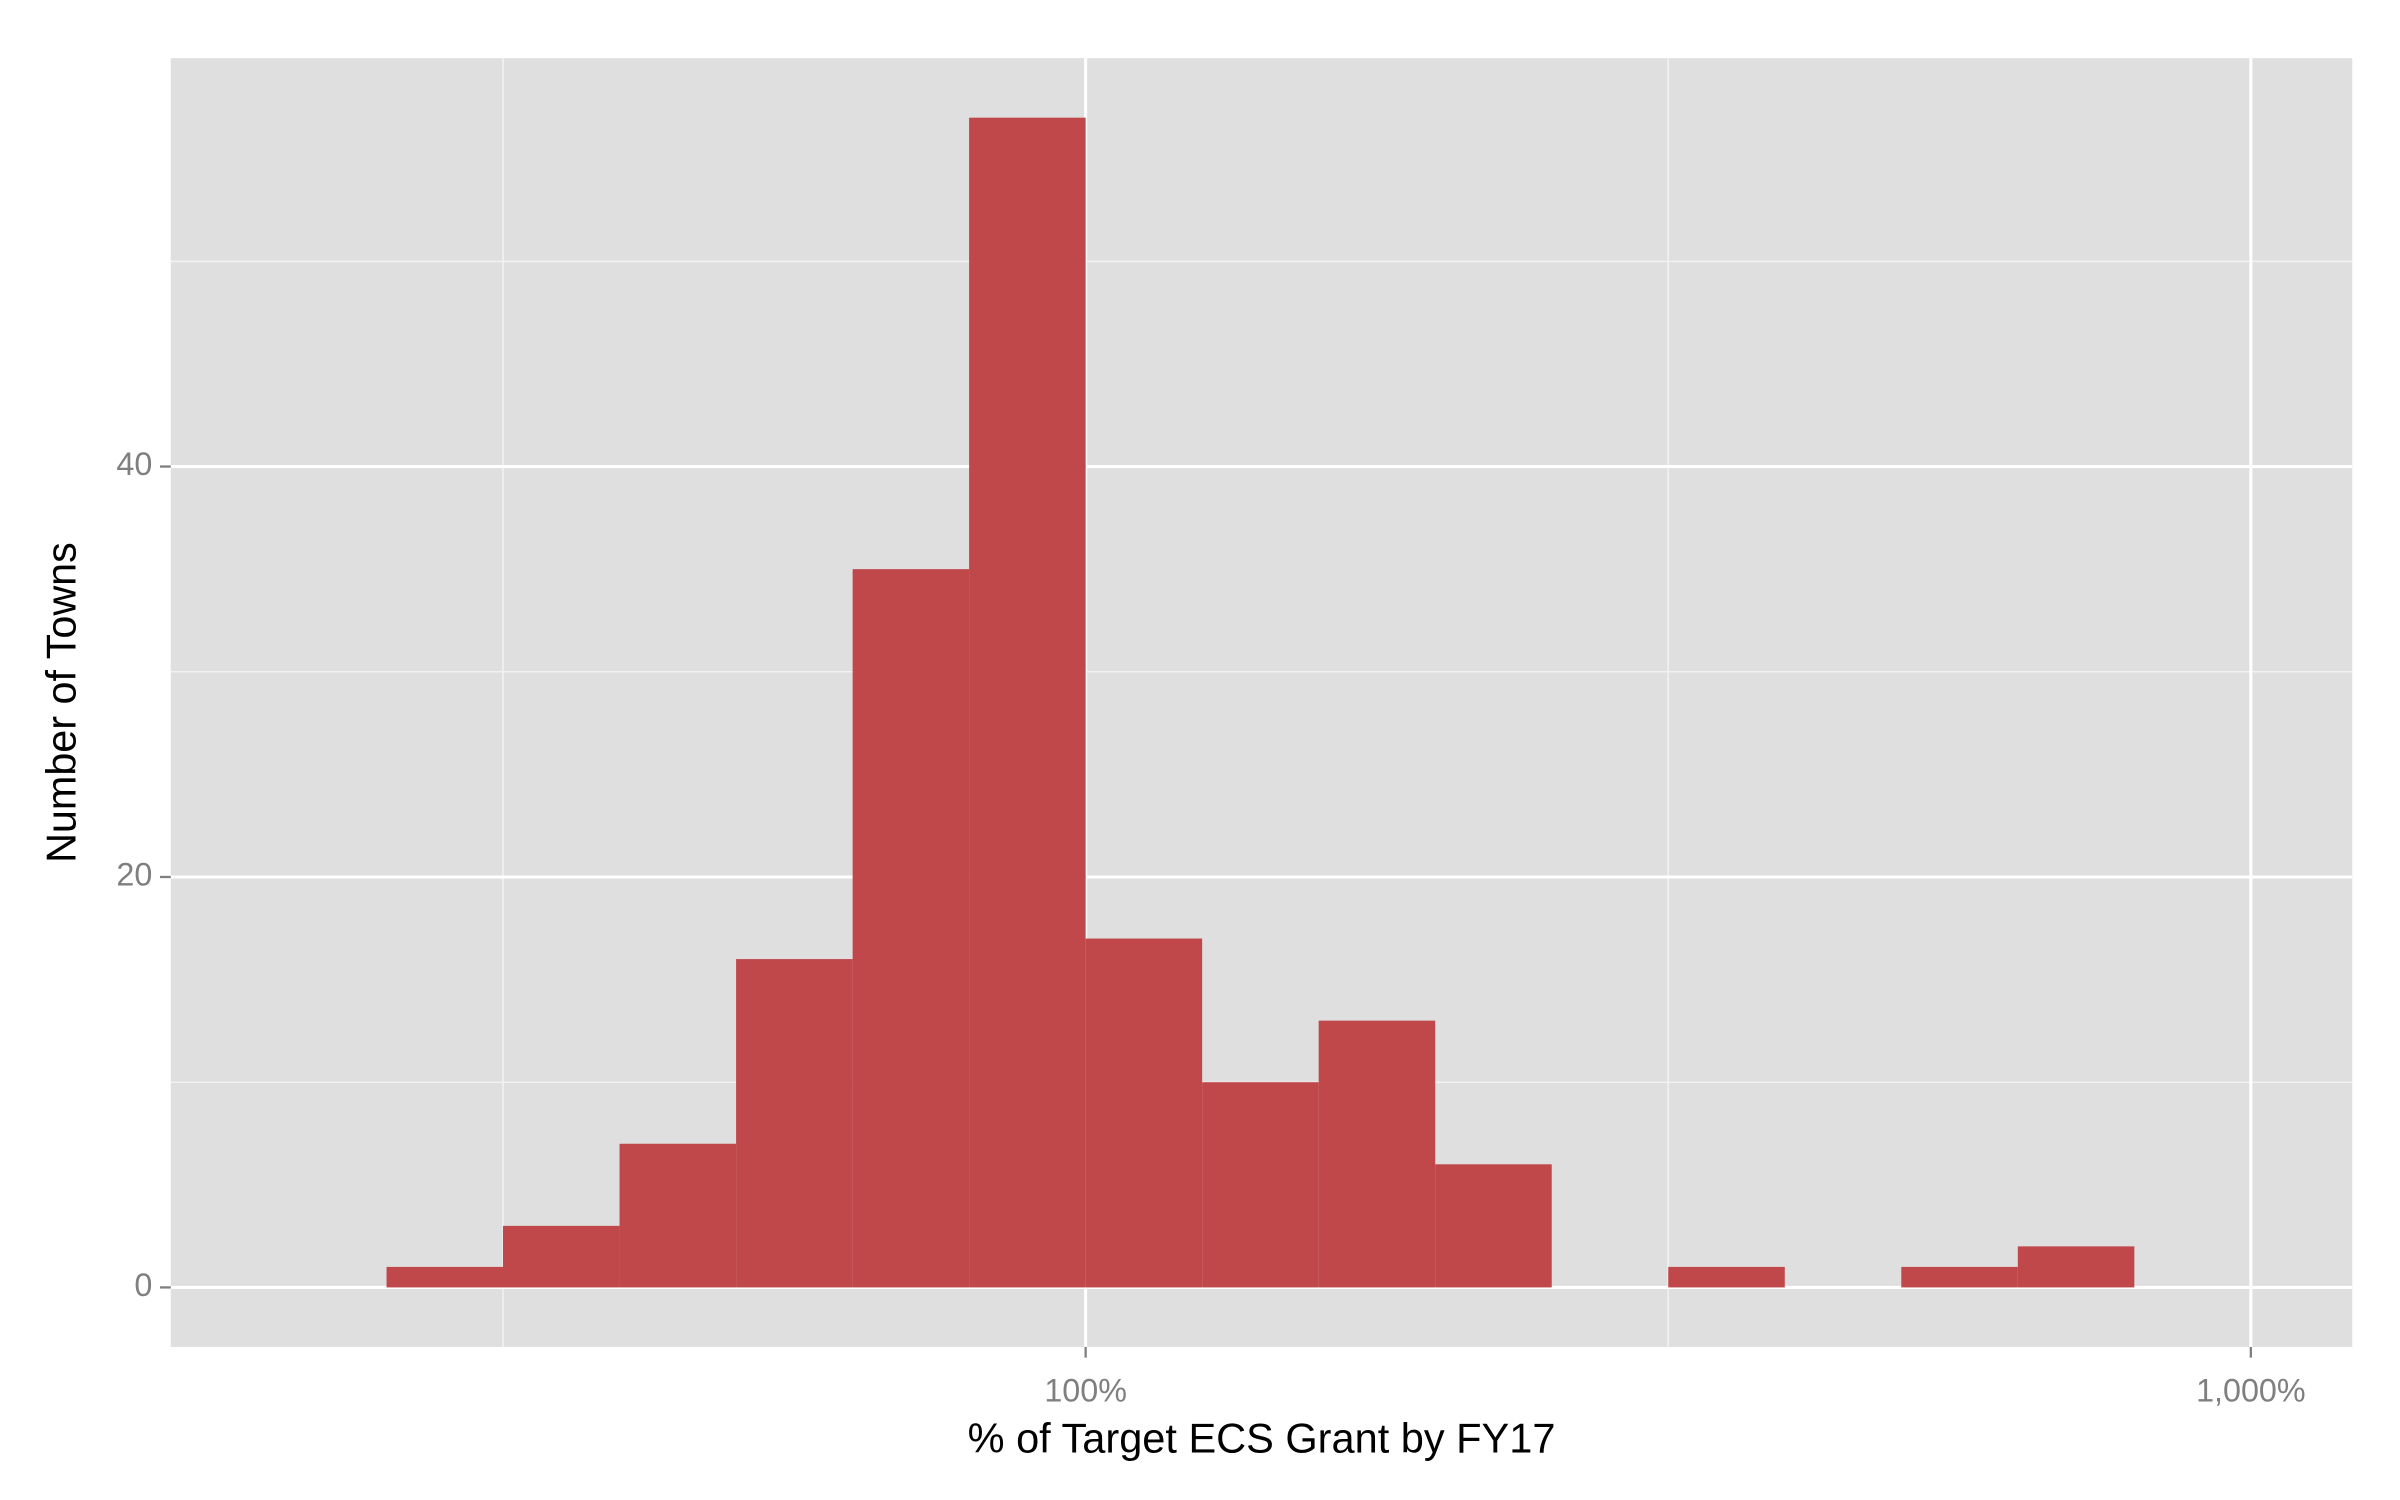 Image resolution: width=2400 pixels, height=1500 pixels. I want to click on x-tick-label: 100%, so click(1085, 1390).